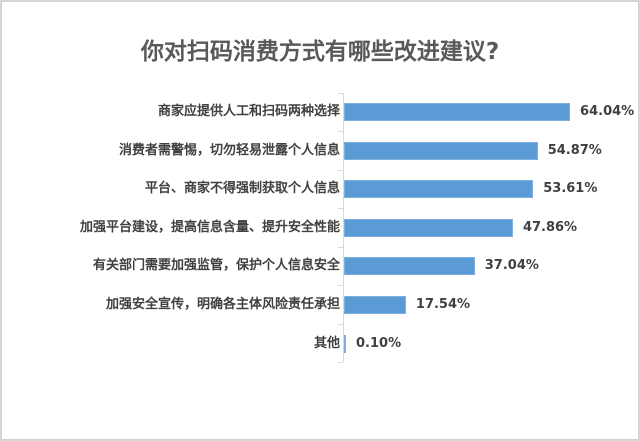  I want to click on category-label: 有关部门需要加强监管，保护个人信息安全, so click(216, 265).